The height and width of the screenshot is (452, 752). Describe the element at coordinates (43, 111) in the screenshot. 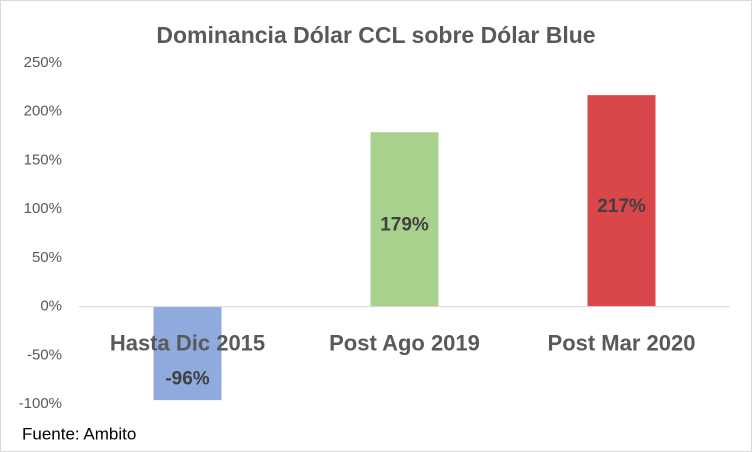

I see `y-tick-label: 200%` at that location.